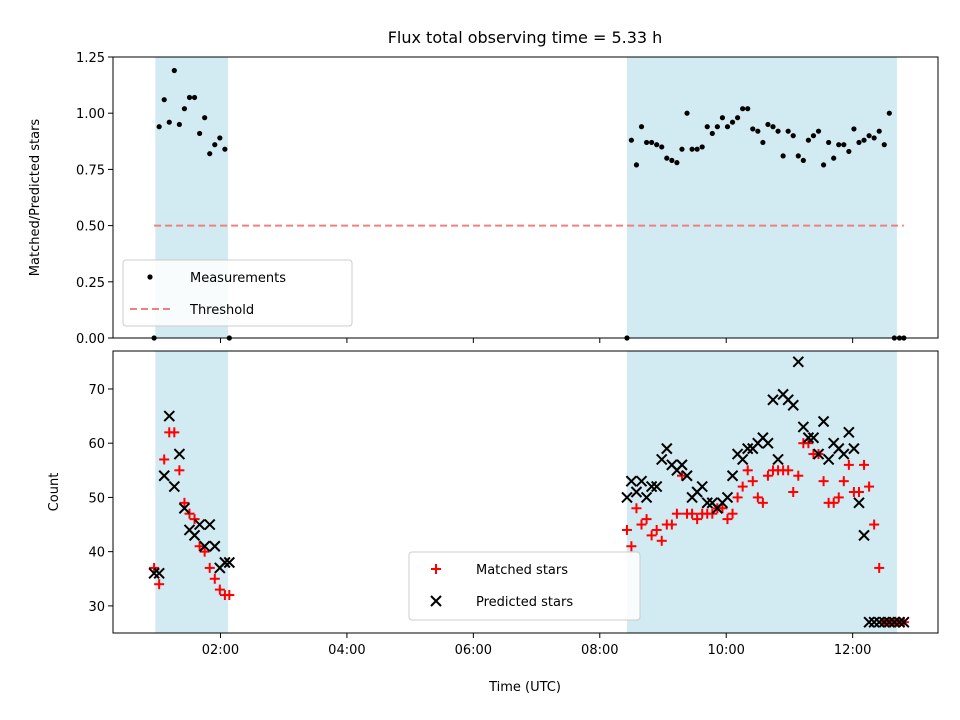 This screenshot has height=720, width=960. I want to click on legend: Matched stars Predicted stars, so click(524, 586).